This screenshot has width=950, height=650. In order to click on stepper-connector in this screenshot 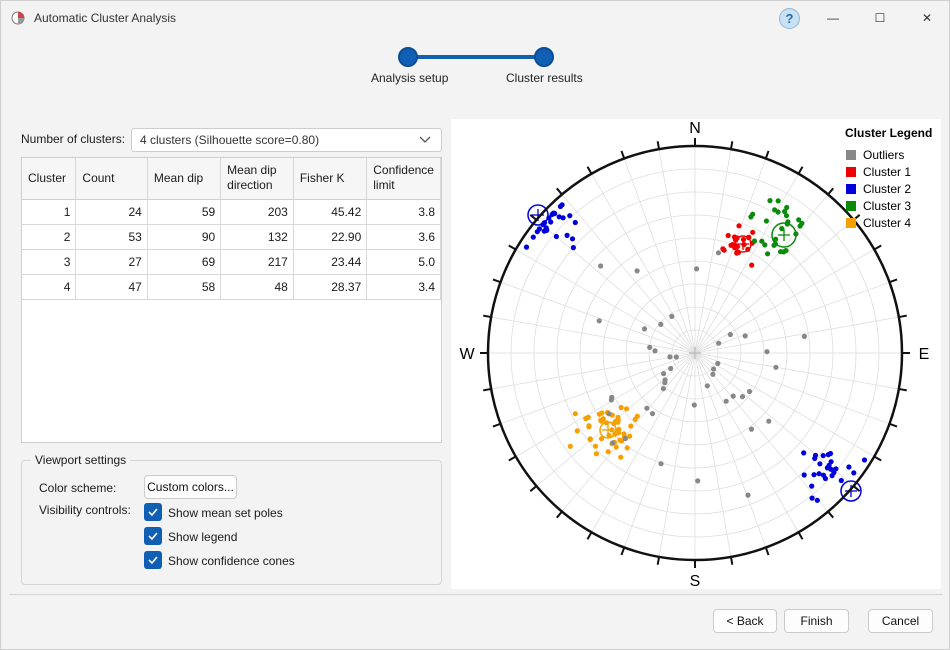, I will do `click(476, 57)`.